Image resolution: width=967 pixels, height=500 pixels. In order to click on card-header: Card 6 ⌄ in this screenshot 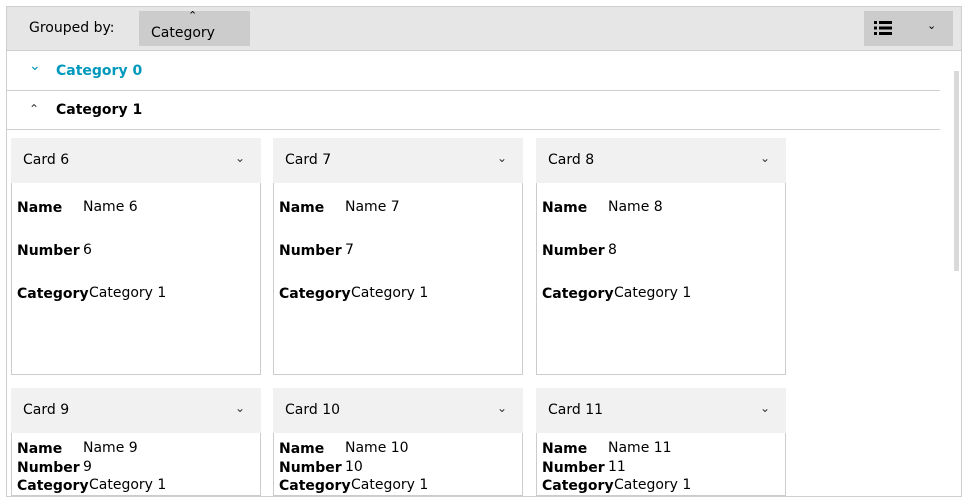, I will do `click(136, 160)`.